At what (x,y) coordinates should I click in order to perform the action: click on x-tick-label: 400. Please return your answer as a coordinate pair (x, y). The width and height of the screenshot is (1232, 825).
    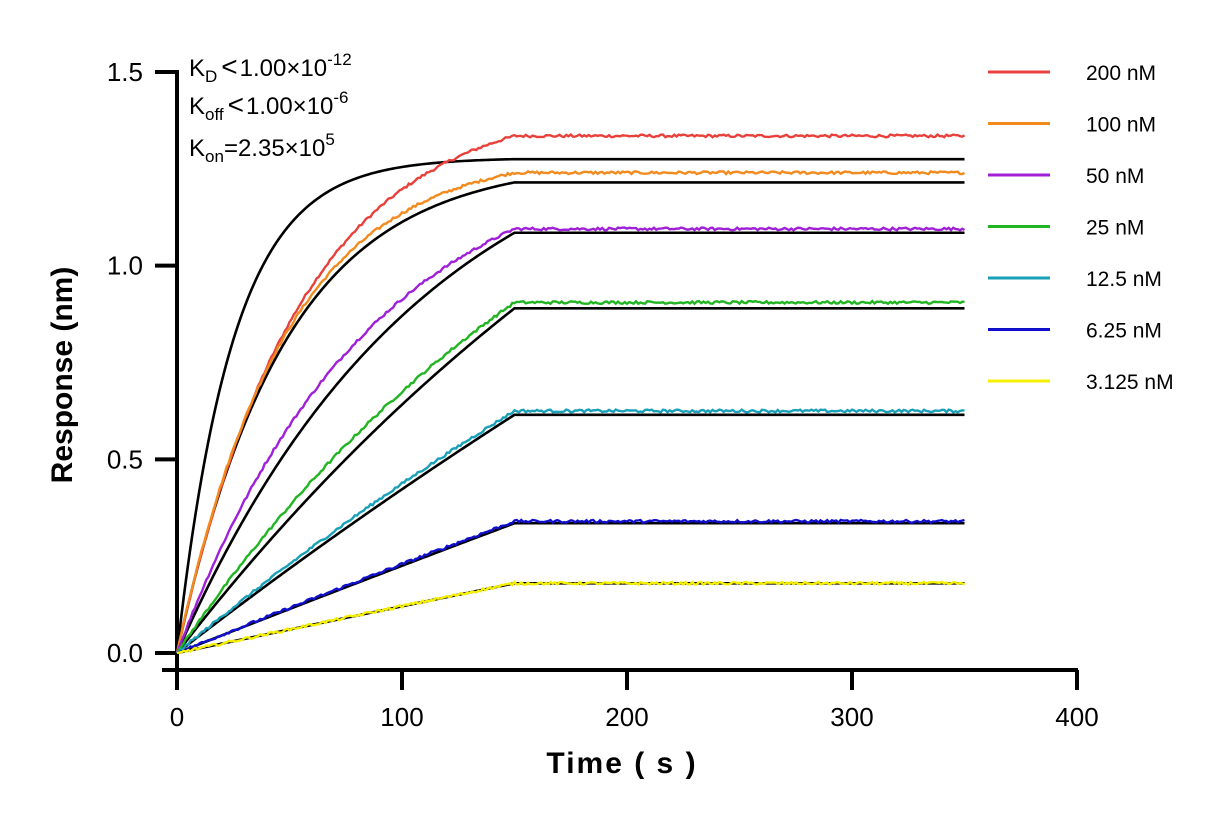
    Looking at the image, I should click on (1076, 717).